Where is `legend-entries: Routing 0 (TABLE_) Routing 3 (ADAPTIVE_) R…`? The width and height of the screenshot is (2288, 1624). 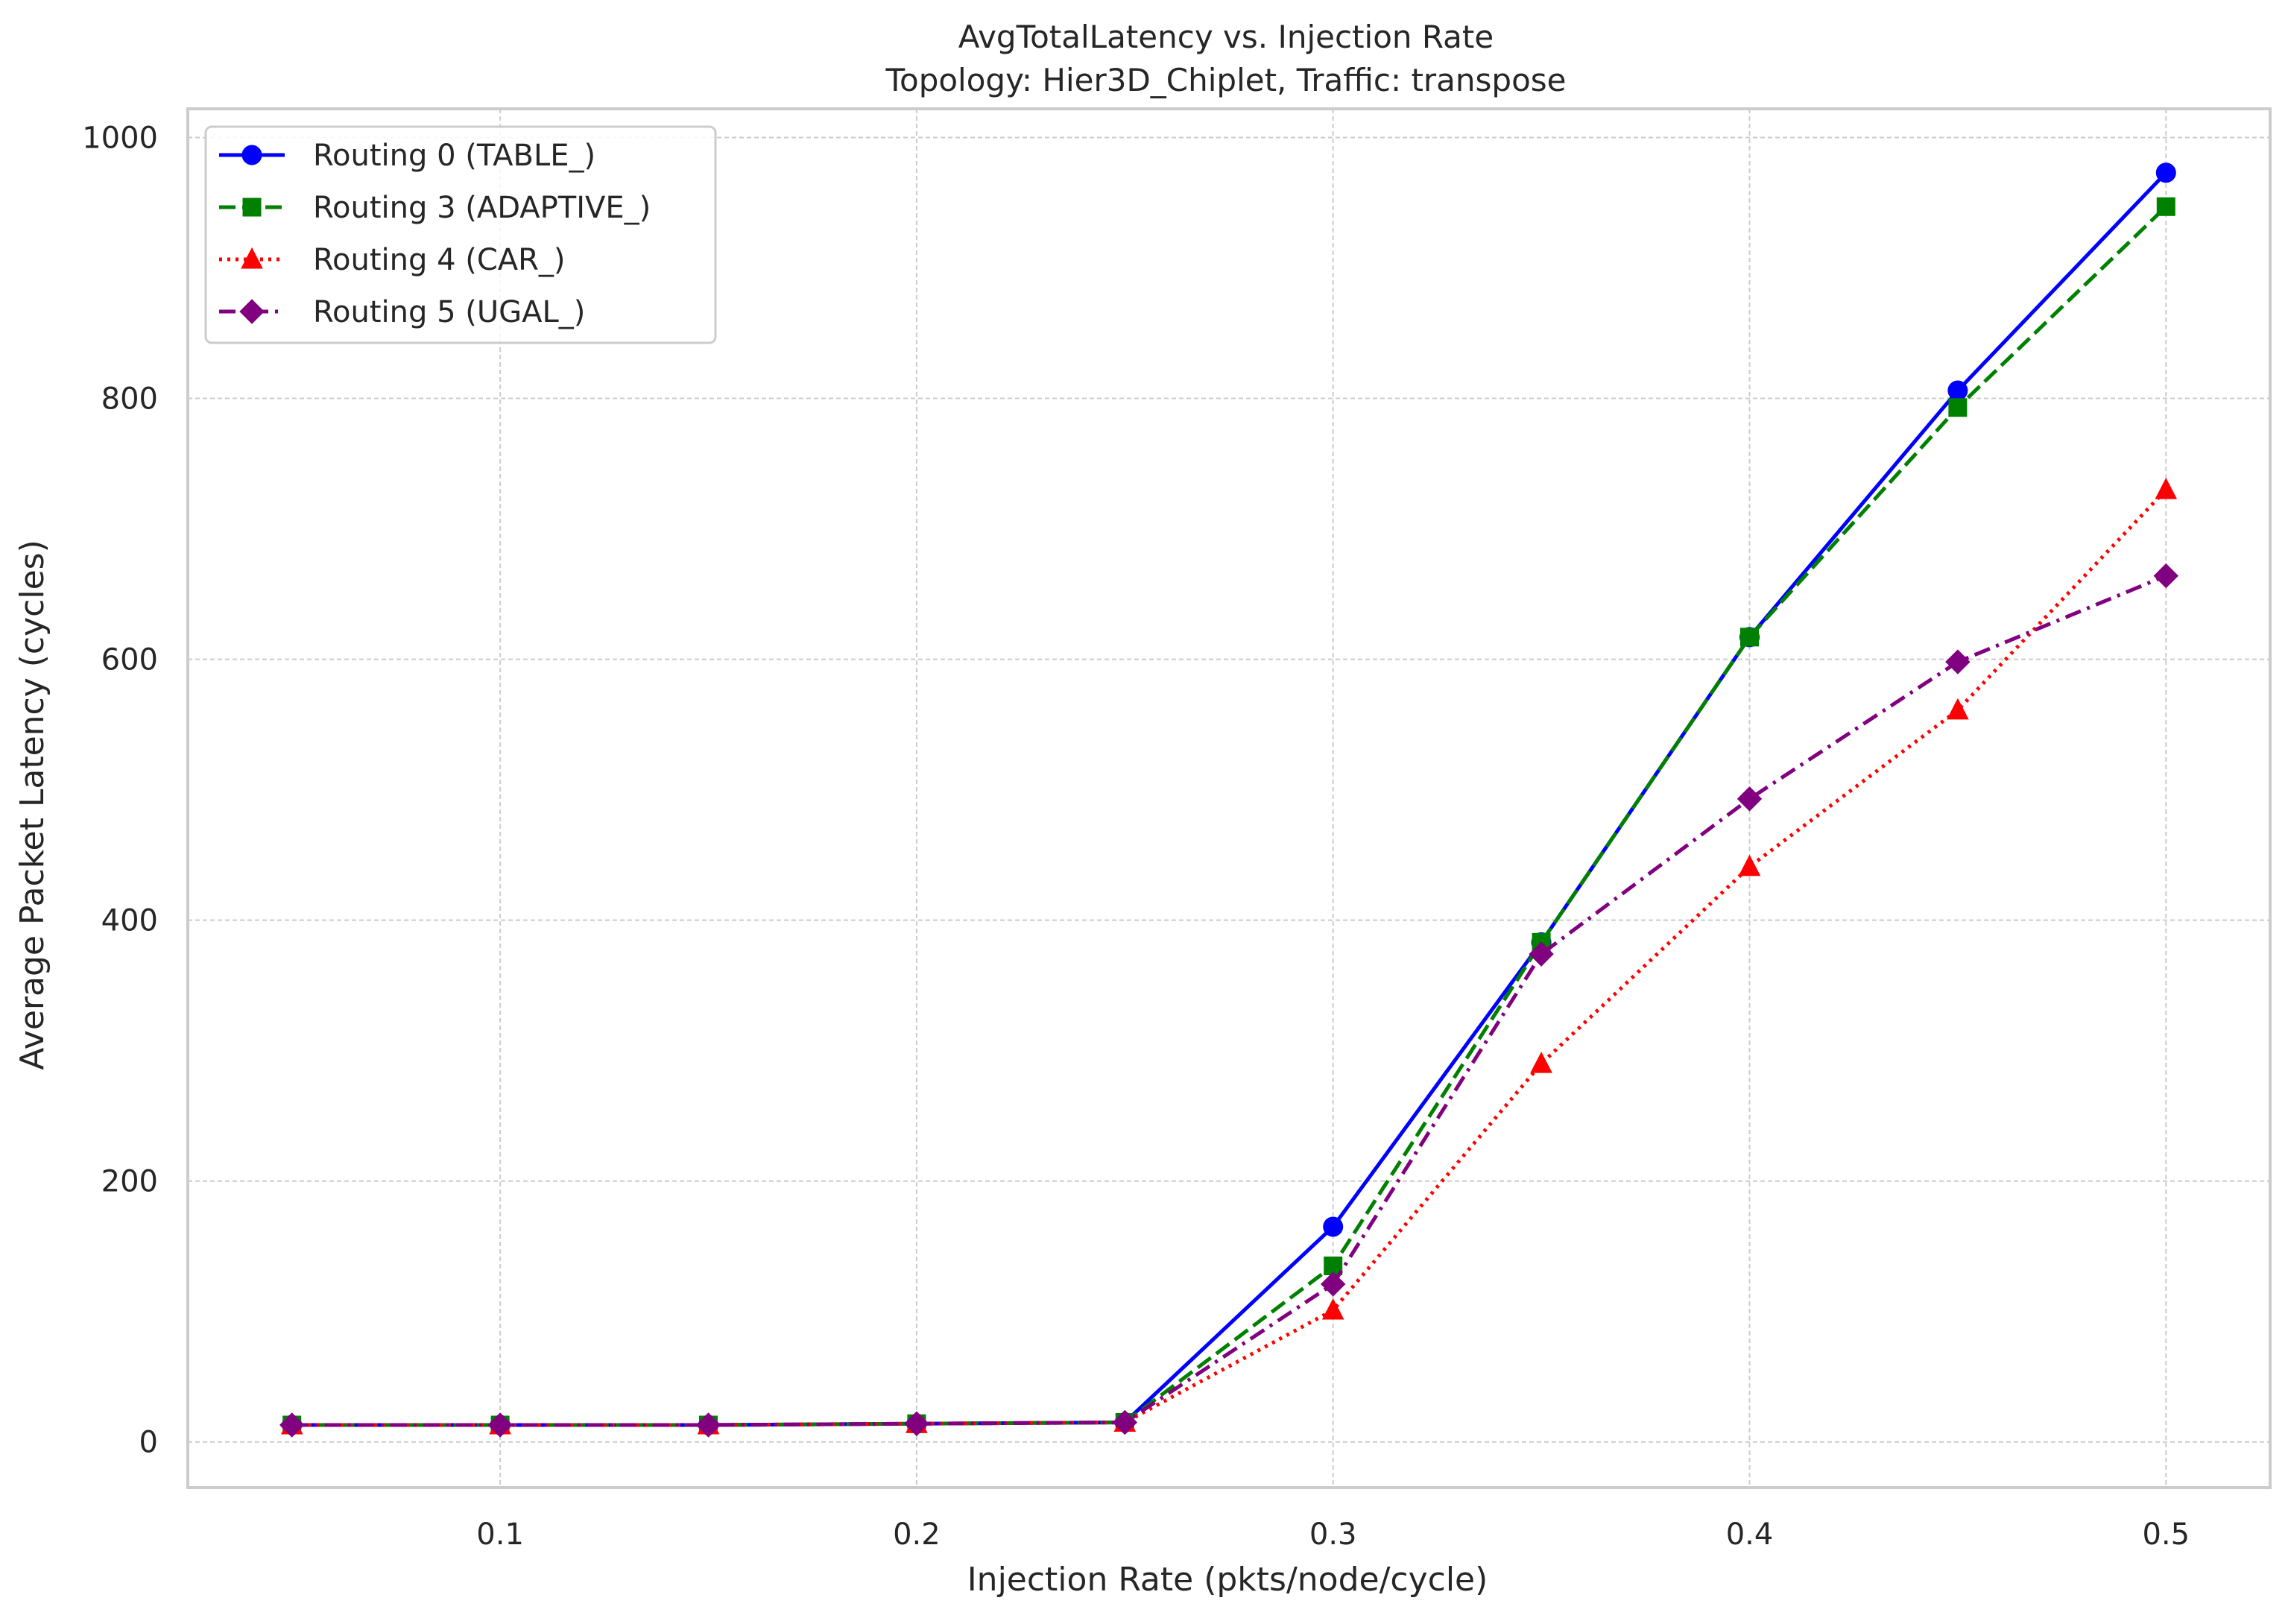
legend-entries: Routing 0 (TABLE_) Routing 3 (ADAPTIVE_) R… is located at coordinates (435, 234).